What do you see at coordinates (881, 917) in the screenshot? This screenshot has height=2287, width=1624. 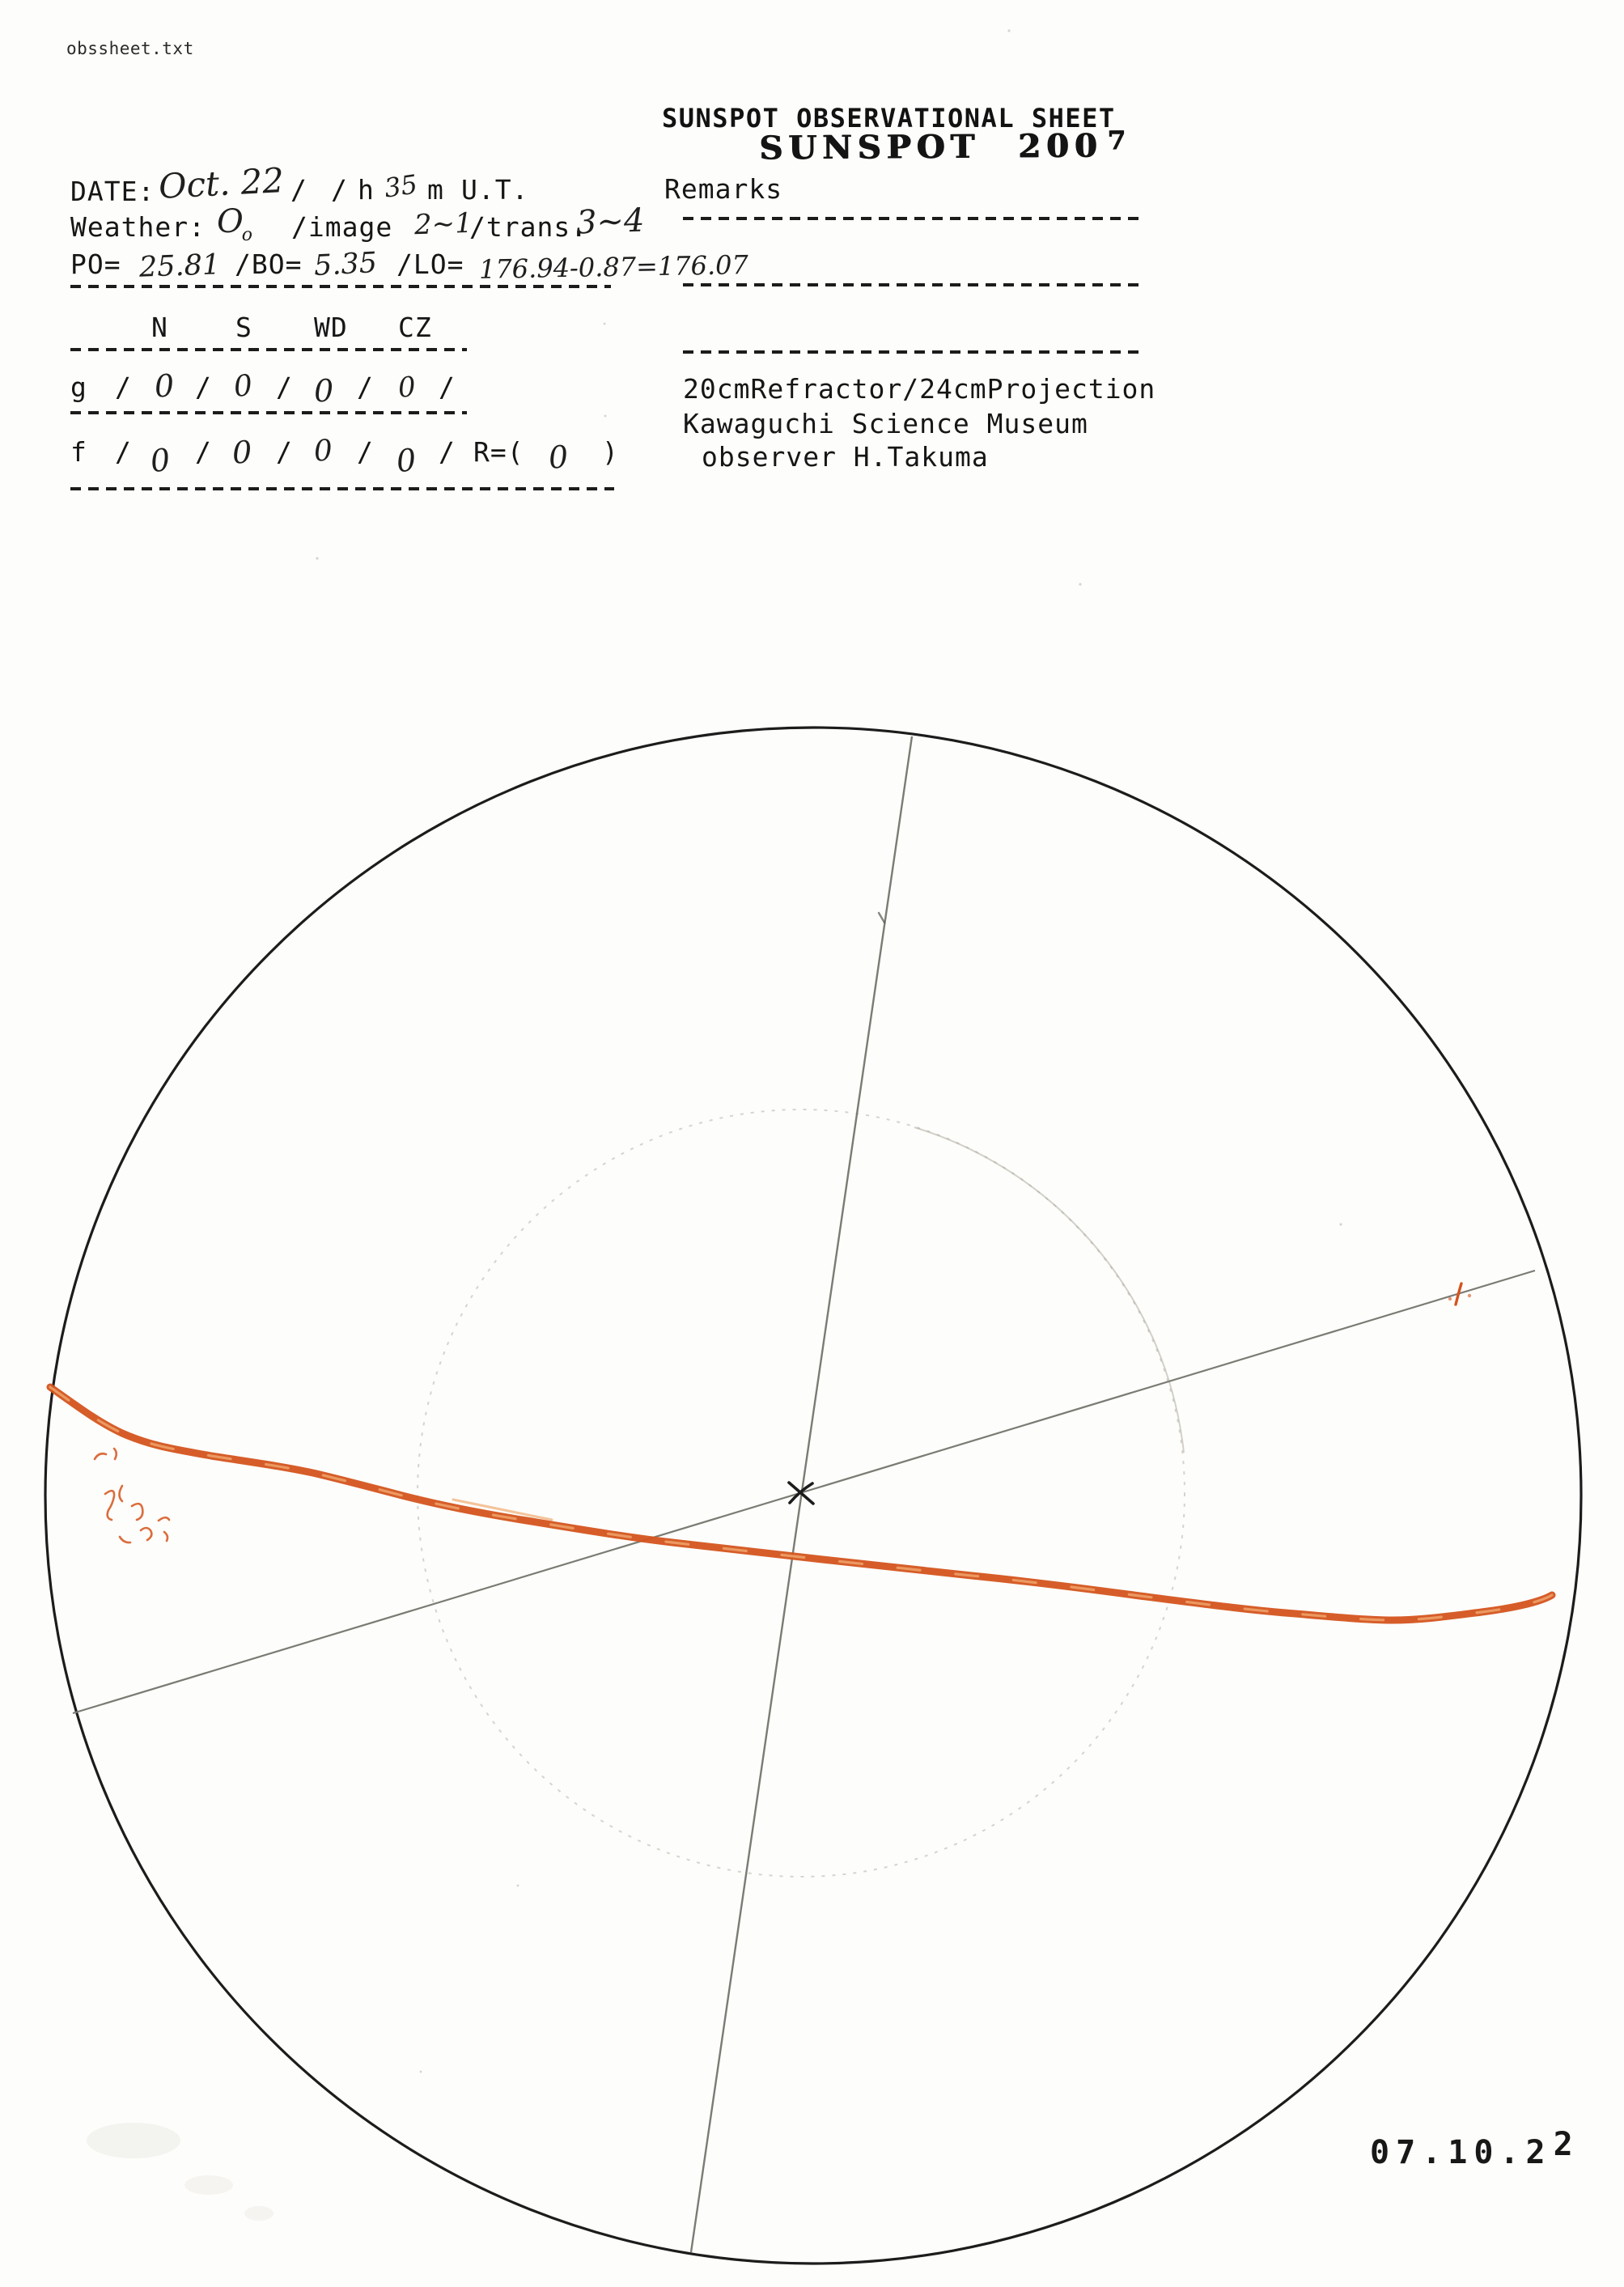 I see `pen-tick-mark` at bounding box center [881, 917].